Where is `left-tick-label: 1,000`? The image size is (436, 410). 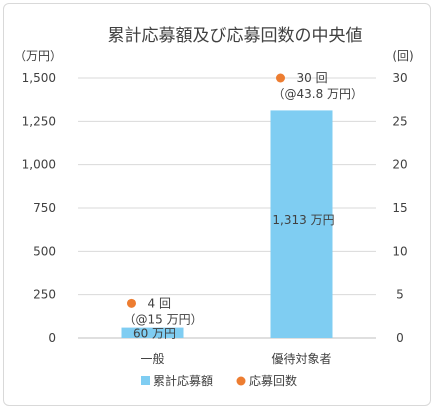
left-tick-label: 1,000 is located at coordinates (39, 165).